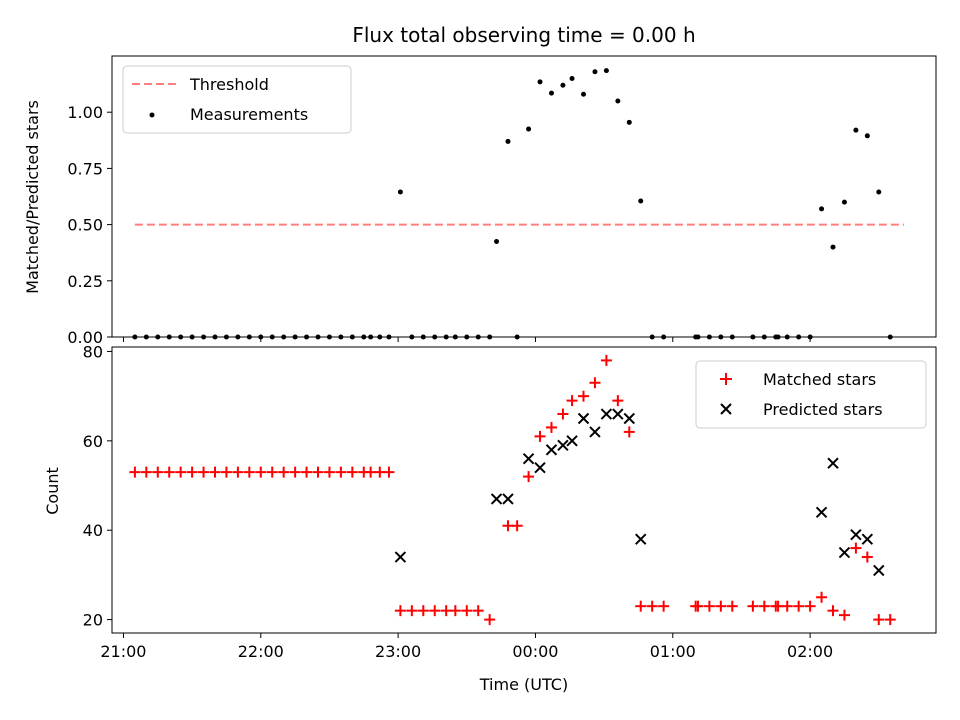 Image resolution: width=960 pixels, height=720 pixels. Describe the element at coordinates (726, 379) in the screenshot. I see `legend-matched-swatch` at that location.